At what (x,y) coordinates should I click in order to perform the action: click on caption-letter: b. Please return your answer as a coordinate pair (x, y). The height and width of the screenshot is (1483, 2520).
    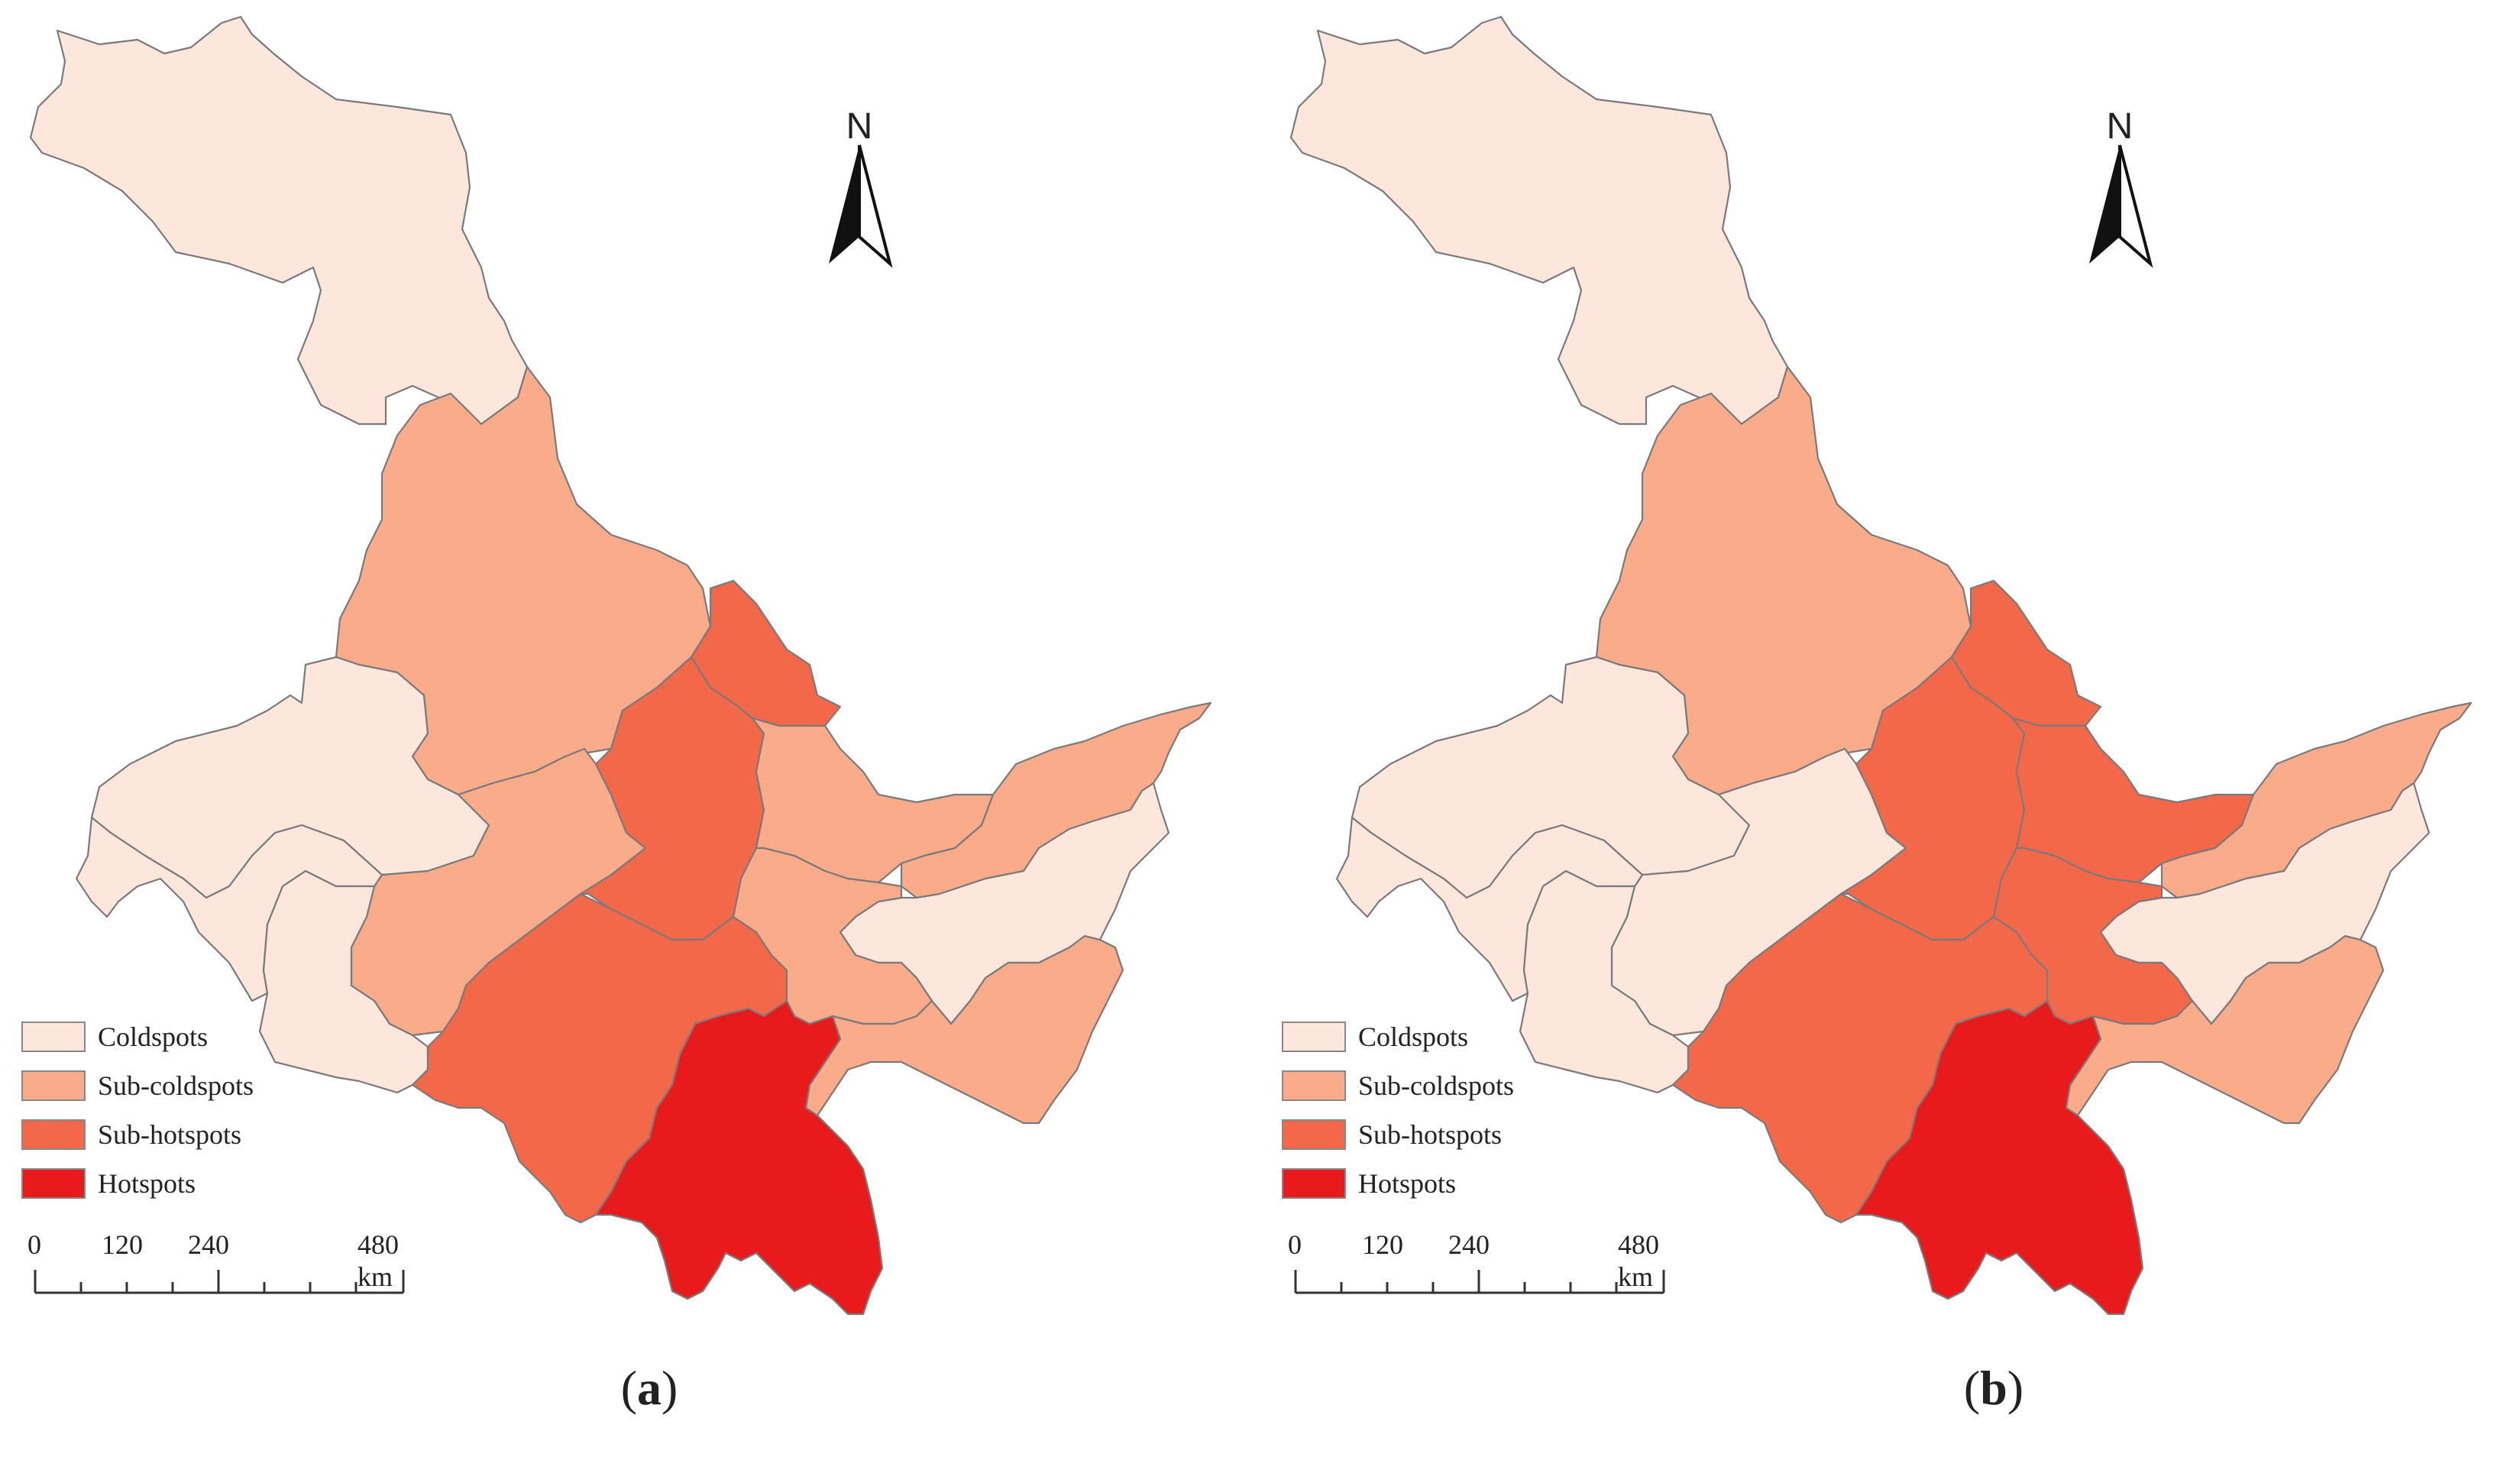
    Looking at the image, I should click on (1994, 1388).